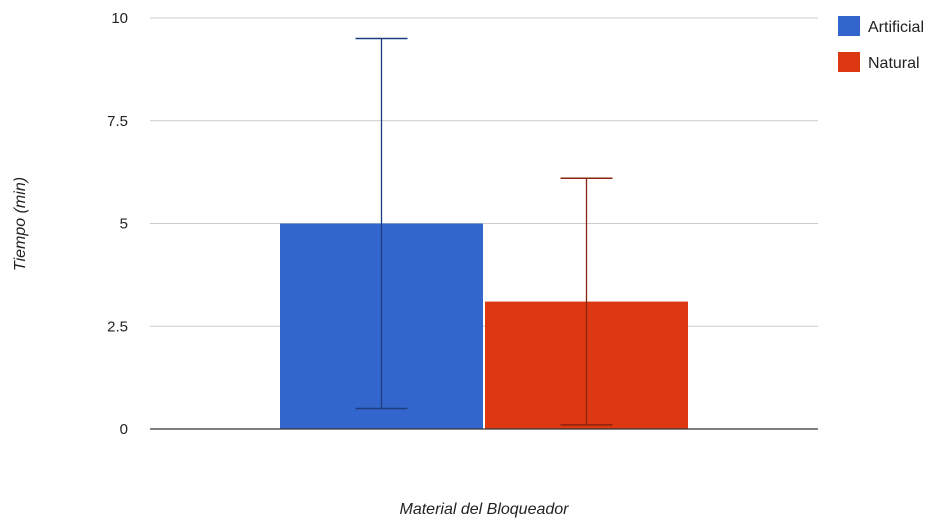 Image resolution: width=951 pixels, height=524 pixels. Describe the element at coordinates (124, 429) in the screenshot. I see `y-tick-label: 0` at that location.